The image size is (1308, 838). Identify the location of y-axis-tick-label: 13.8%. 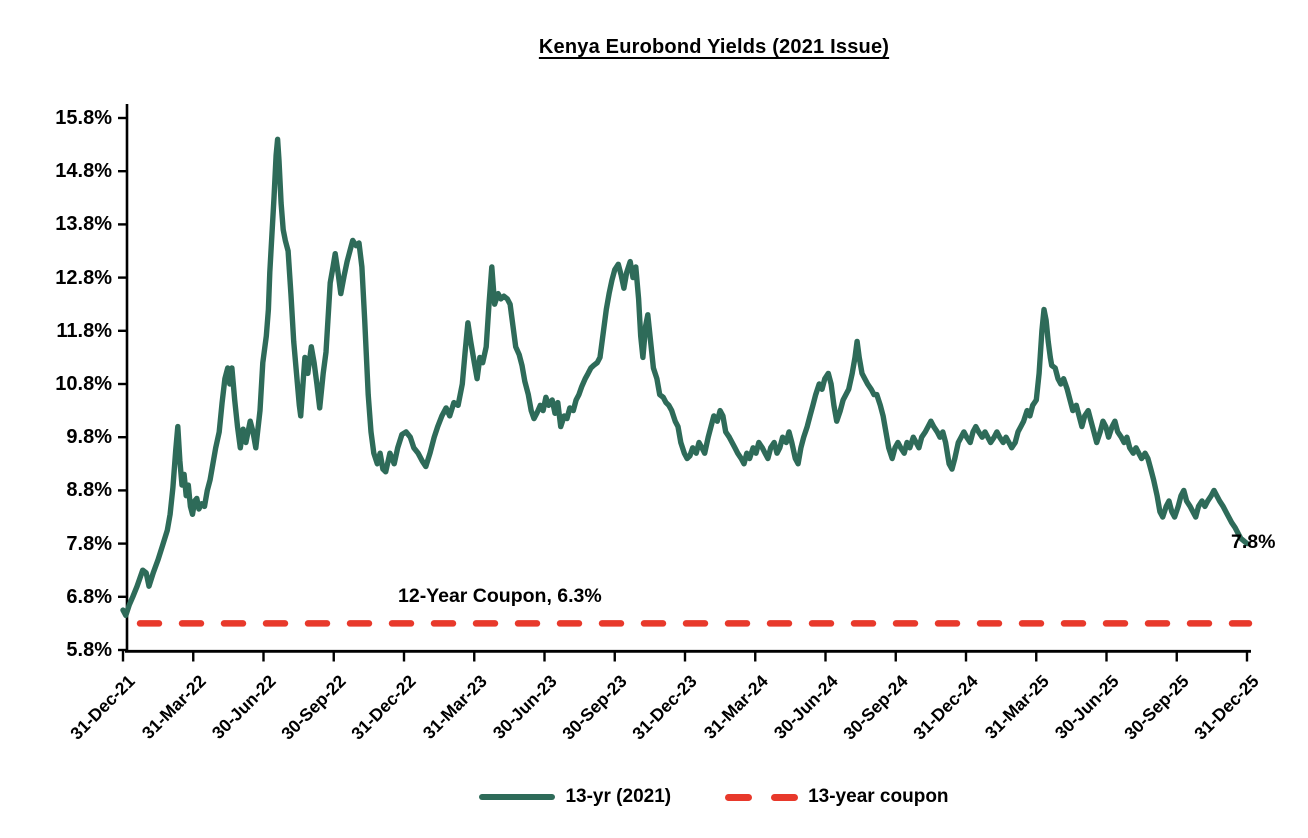
(83, 224).